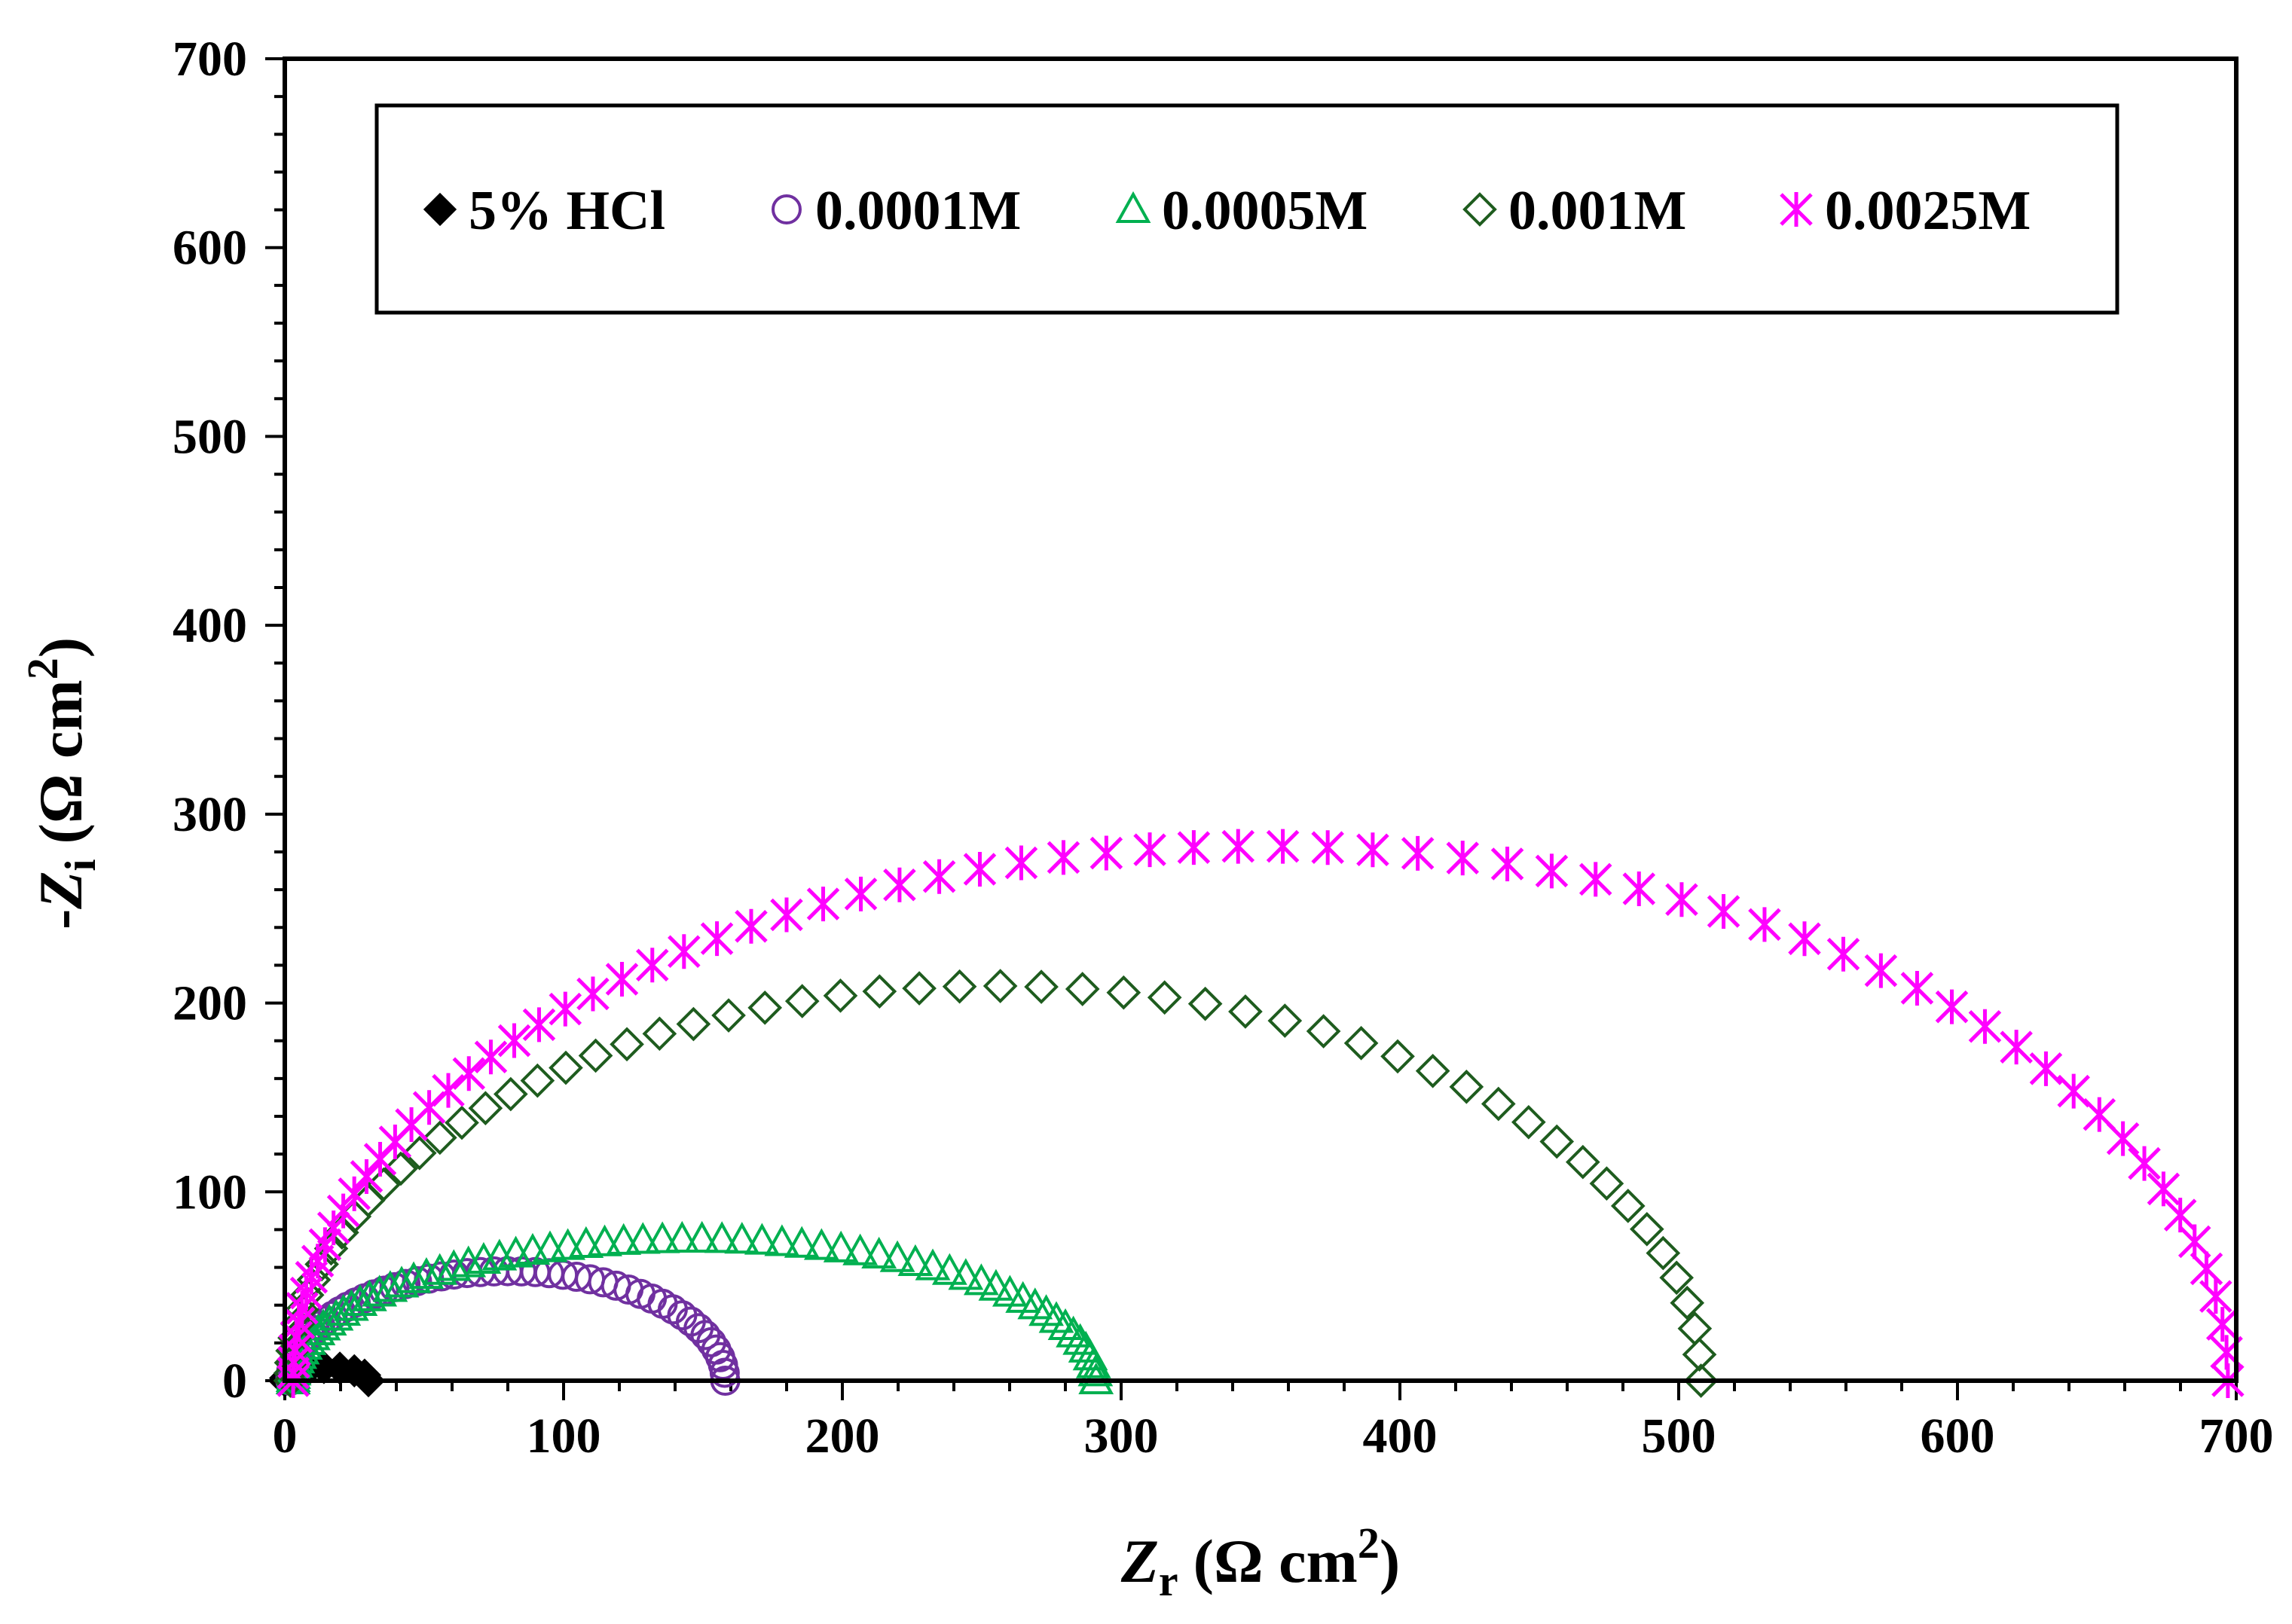 Image resolution: width=2292 pixels, height=1624 pixels. I want to click on x-axis-title-close: ), so click(1390, 1561).